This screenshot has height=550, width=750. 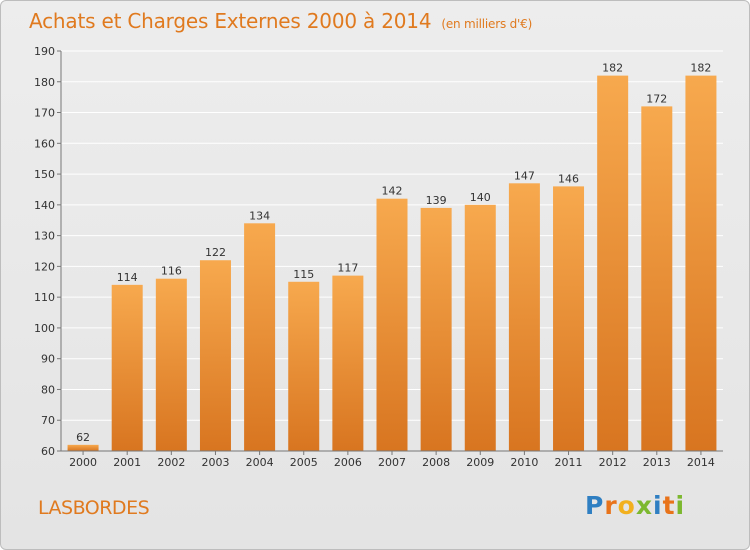 I want to click on data-label: 140, so click(x=480, y=197).